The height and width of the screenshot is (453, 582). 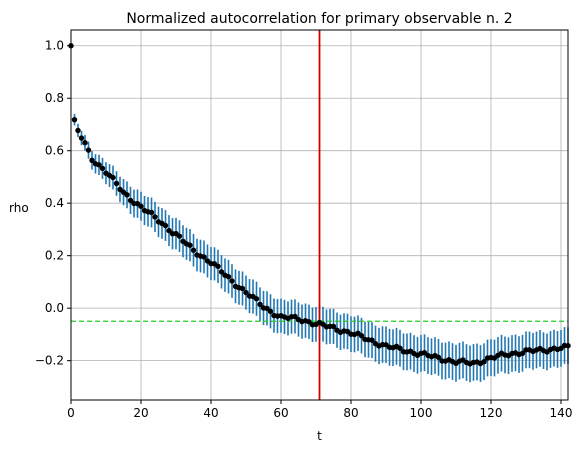 I want to click on x-tick-label: 140, so click(x=561, y=413).